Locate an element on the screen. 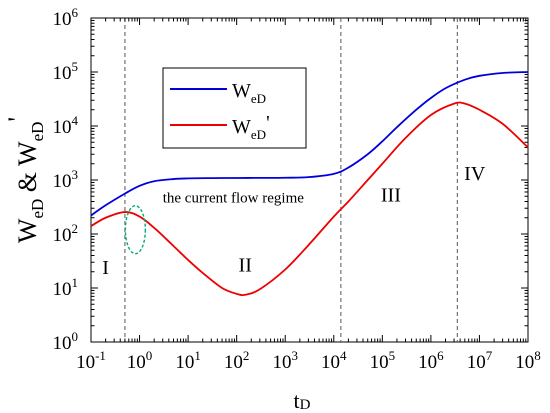 The height and width of the screenshot is (413, 550). y-tick-labels: 10⁰ 10¹ 10² 10³ 10⁴ 10⁵ 10⁶ is located at coordinates (66, 179).